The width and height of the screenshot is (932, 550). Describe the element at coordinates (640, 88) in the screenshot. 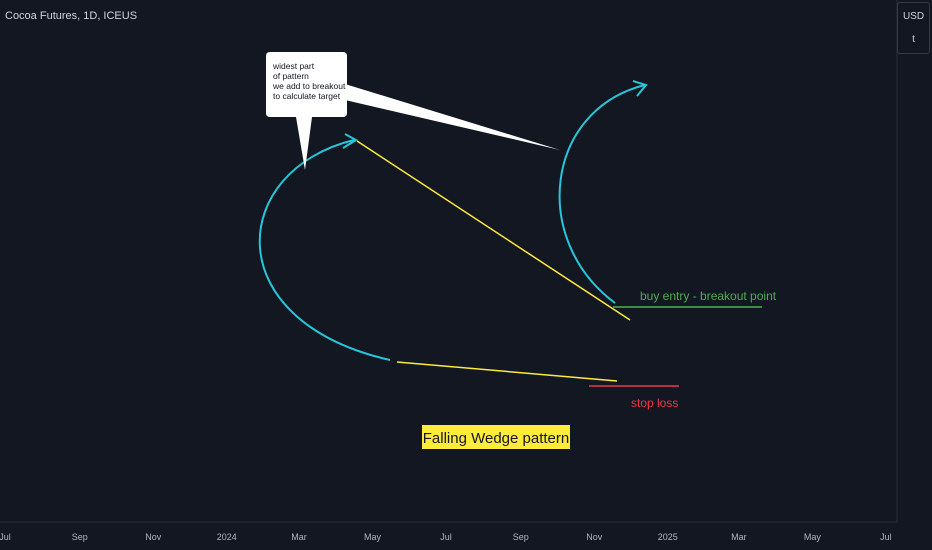

I see `right-arc-arrowhead` at that location.